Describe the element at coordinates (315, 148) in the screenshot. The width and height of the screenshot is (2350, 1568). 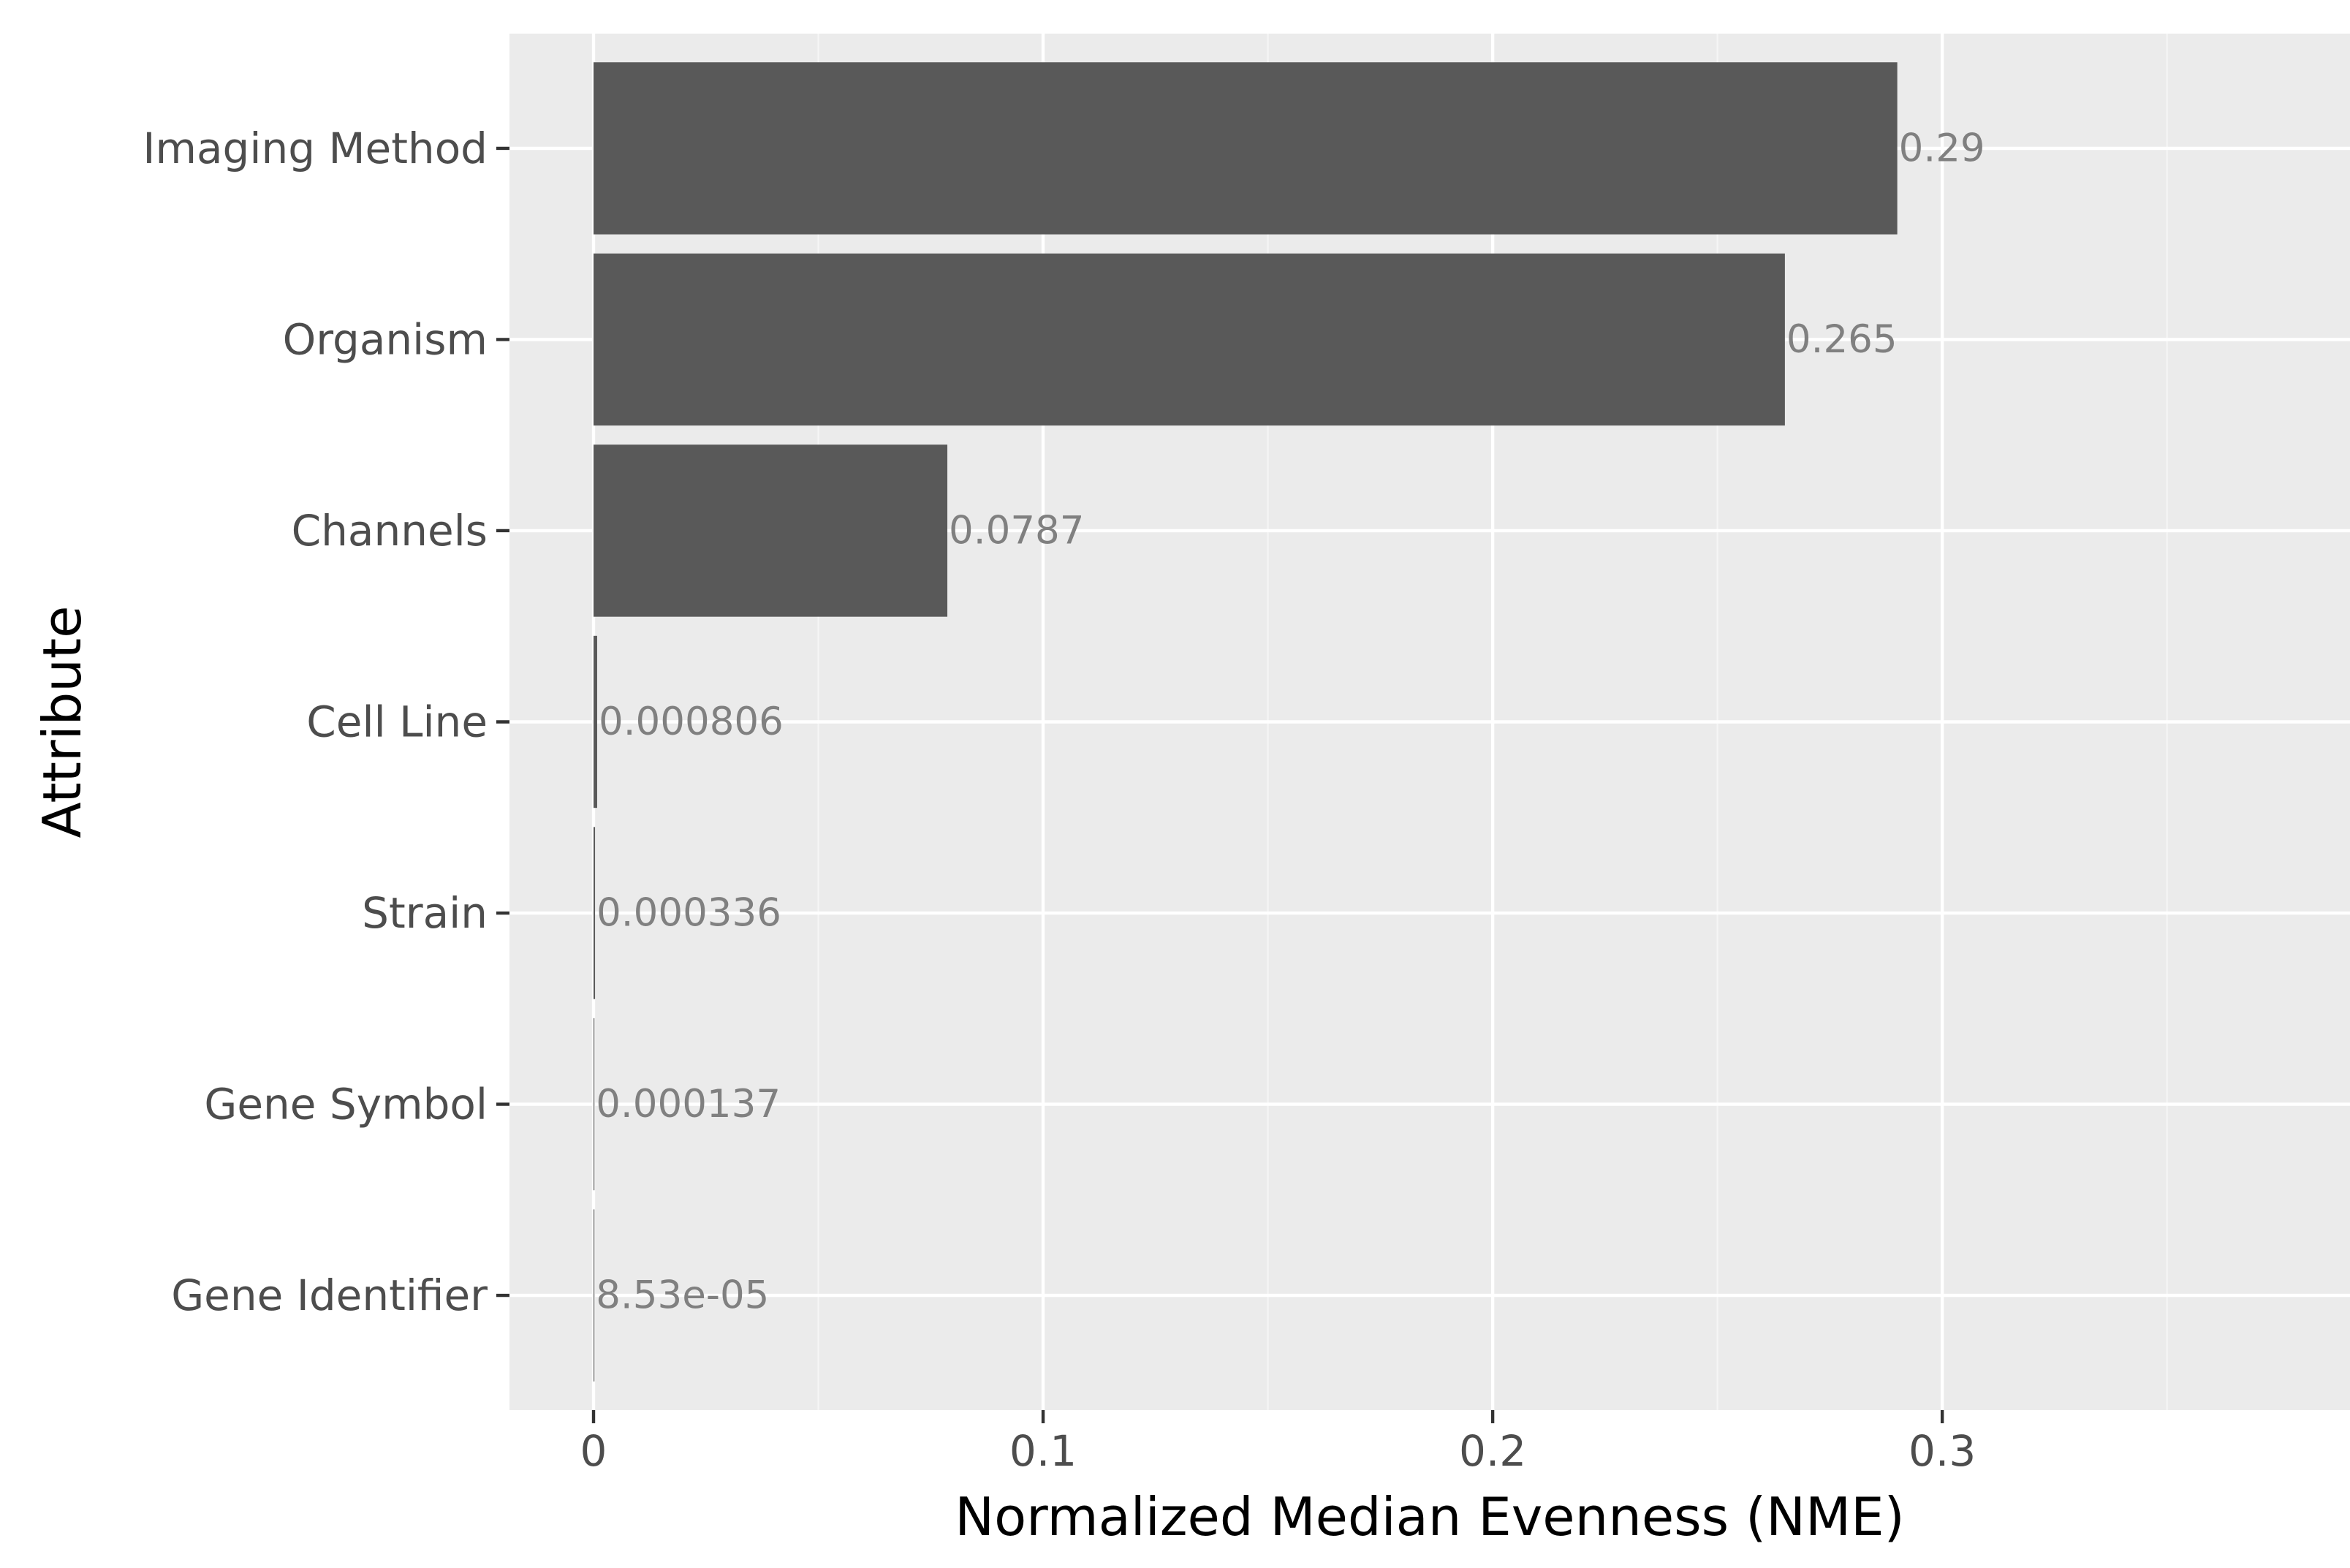
I see `y-tick-label: Imaging Method` at that location.